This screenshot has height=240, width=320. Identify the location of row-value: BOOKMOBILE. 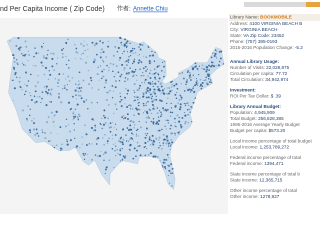
(276, 17).